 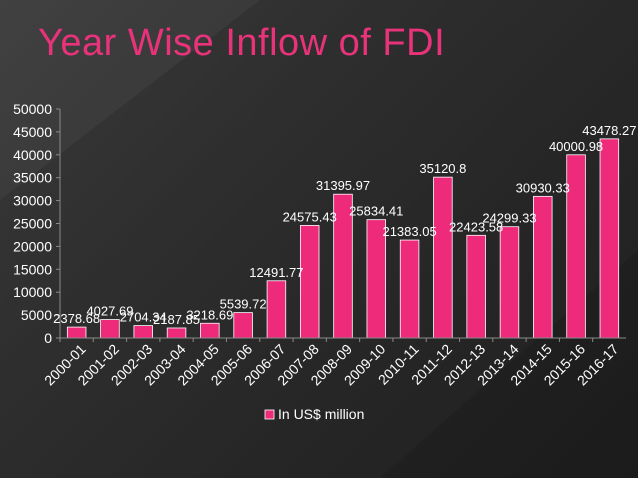 I want to click on bar-value-label: 2187.85, so click(x=176, y=319).